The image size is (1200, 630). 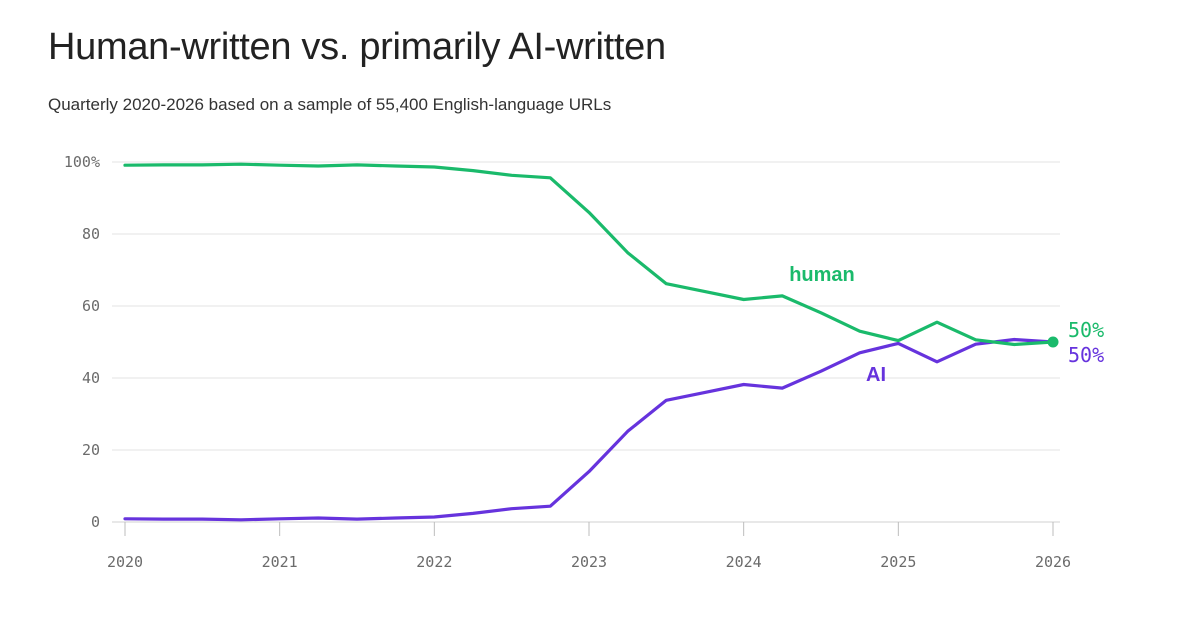 I want to click on x-tick-label: 2026, so click(x=1053, y=562).